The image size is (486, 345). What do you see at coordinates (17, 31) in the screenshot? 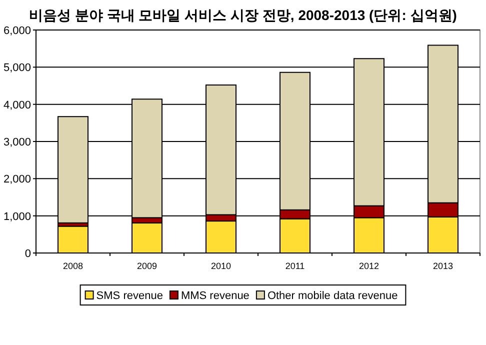
I see `y-tick-label: 6,000` at bounding box center [17, 31].